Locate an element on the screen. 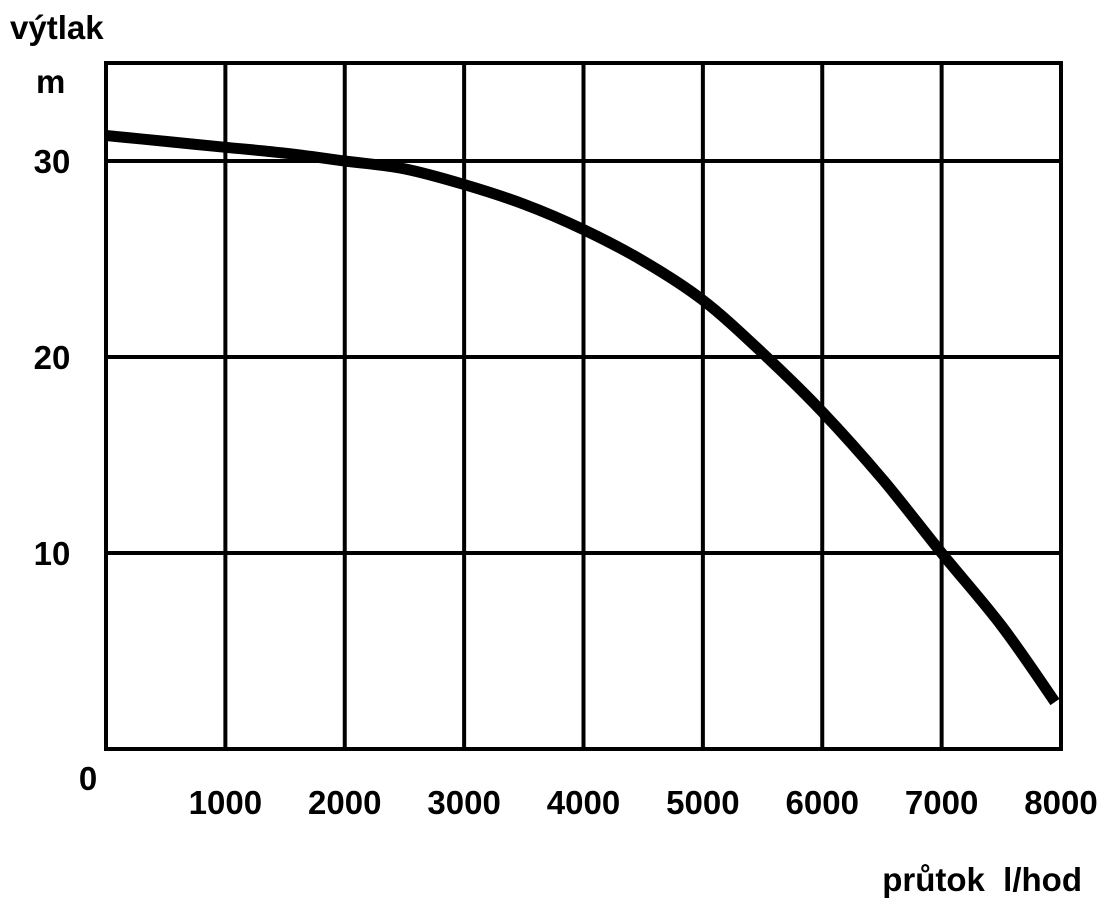 The image size is (1104, 908). x-tick-label: 3000 is located at coordinates (463, 802).